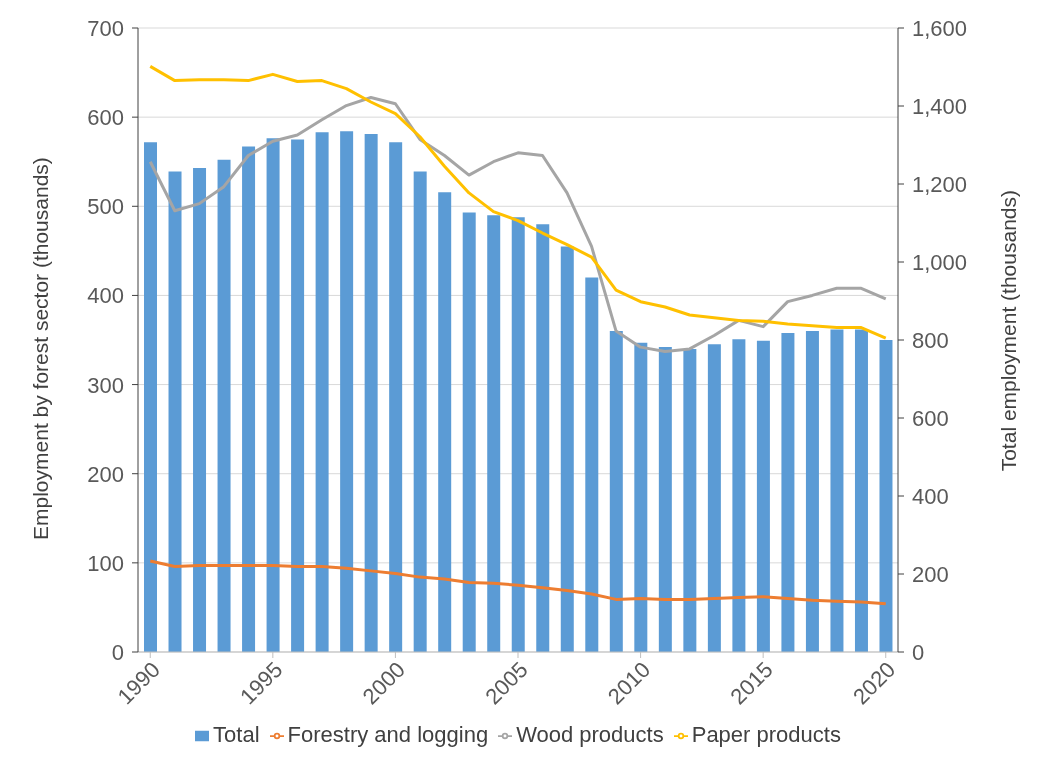  Describe the element at coordinates (940, 184) in the screenshot. I see `y2-tick-label: 1,200` at that location.